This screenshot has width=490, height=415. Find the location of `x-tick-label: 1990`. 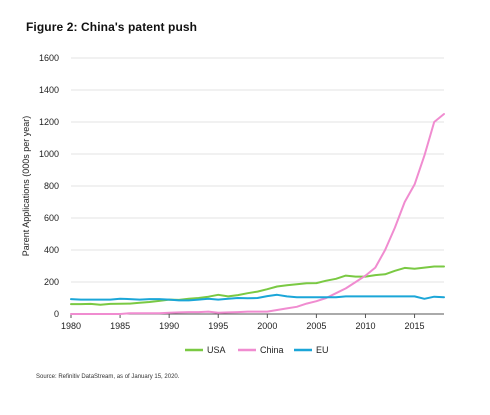

x-tick-label: 1990 is located at coordinates (169, 326).